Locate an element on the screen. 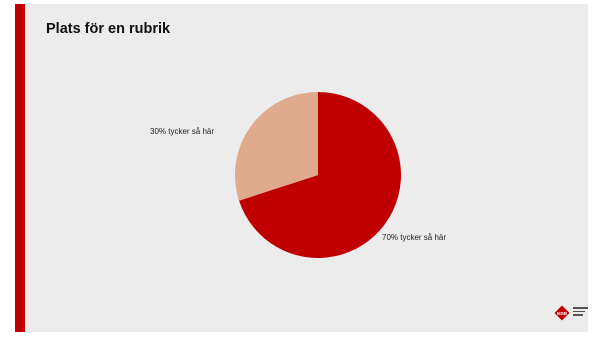 The width and height of the screenshot is (595, 339). pie-label-30: 30% tycker så här is located at coordinates (182, 131).